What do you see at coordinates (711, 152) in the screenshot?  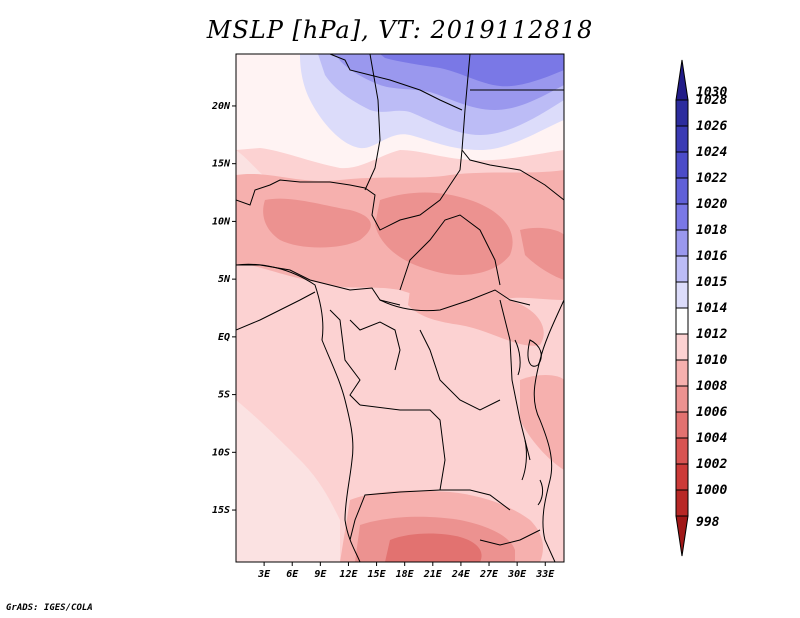 I see `colorbar-label: 1024` at bounding box center [711, 152].